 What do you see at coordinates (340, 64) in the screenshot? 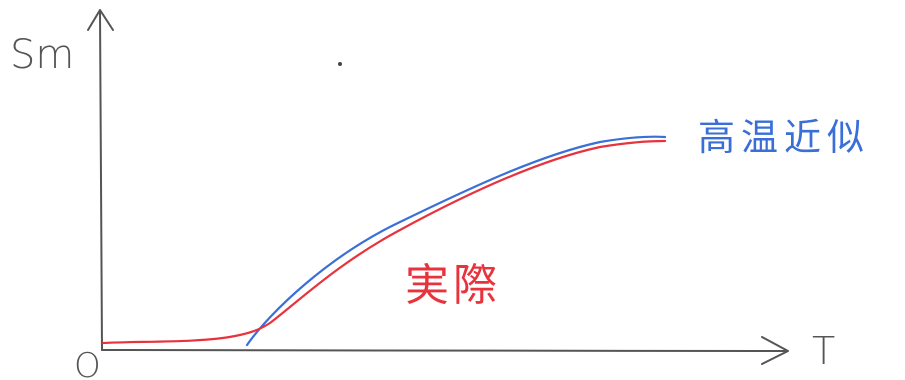
I see `stray-dot` at bounding box center [340, 64].